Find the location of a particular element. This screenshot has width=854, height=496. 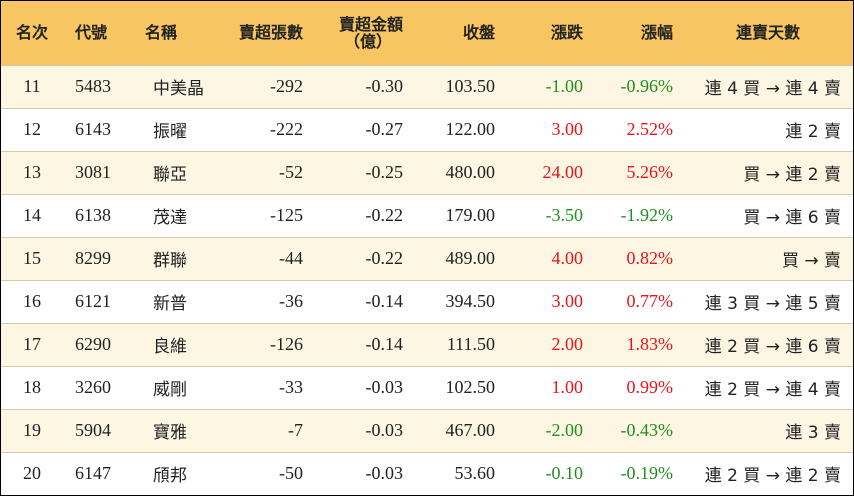

cell-code: 5904 is located at coordinates (93, 430).